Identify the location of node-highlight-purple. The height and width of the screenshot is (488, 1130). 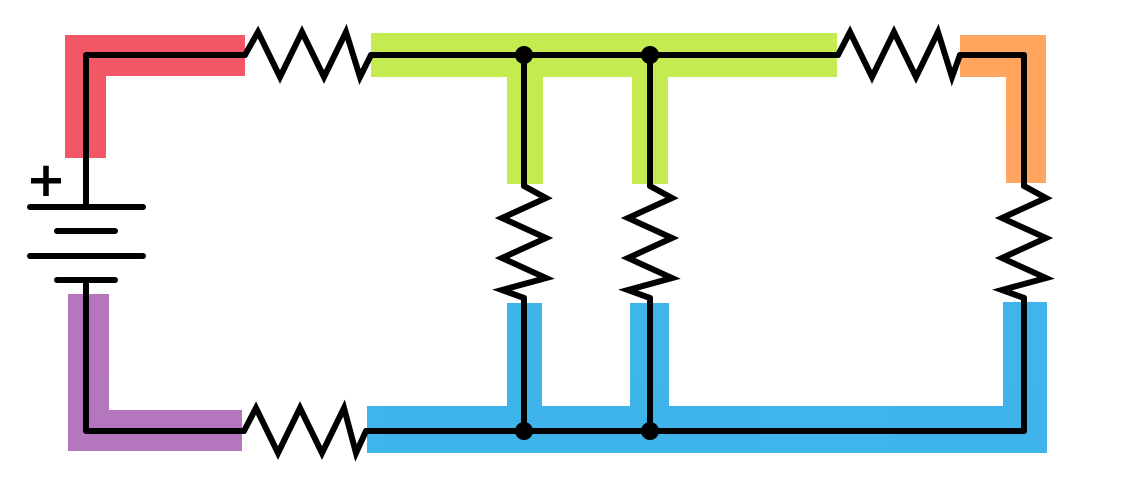
(155, 372).